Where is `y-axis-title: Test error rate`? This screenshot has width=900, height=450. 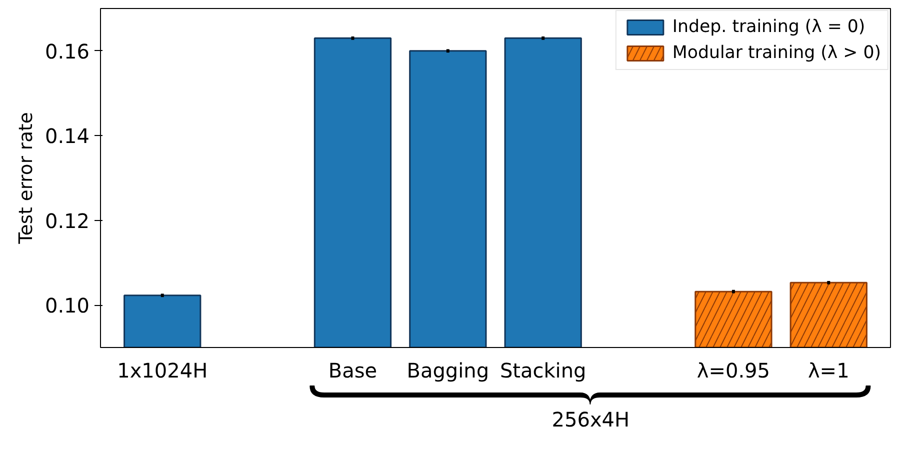 y-axis-title: Test error rate is located at coordinates (26, 178).